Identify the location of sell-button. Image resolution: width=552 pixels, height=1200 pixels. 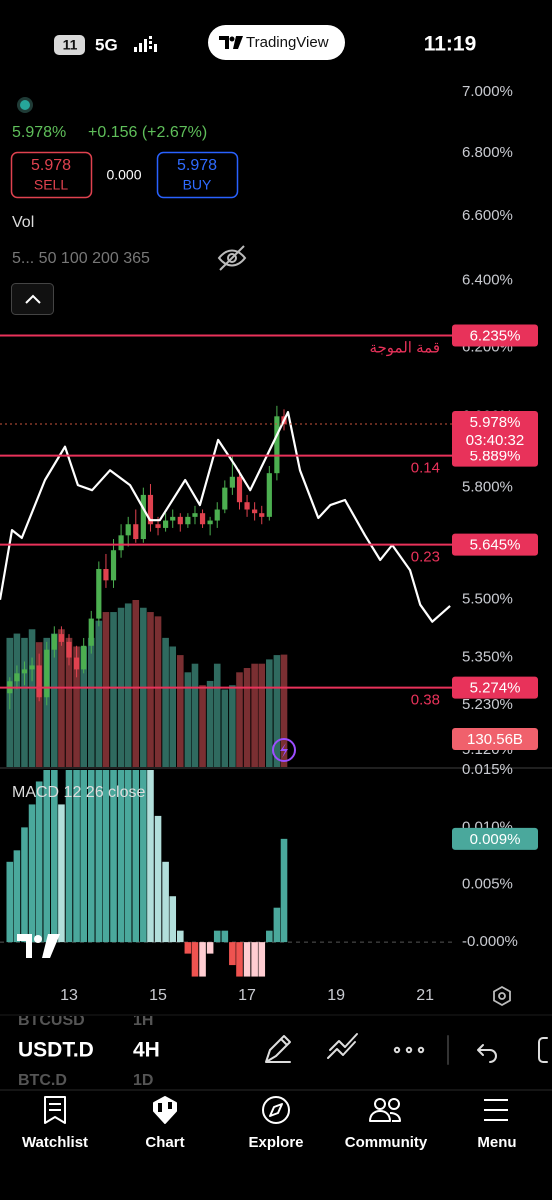
(51, 175).